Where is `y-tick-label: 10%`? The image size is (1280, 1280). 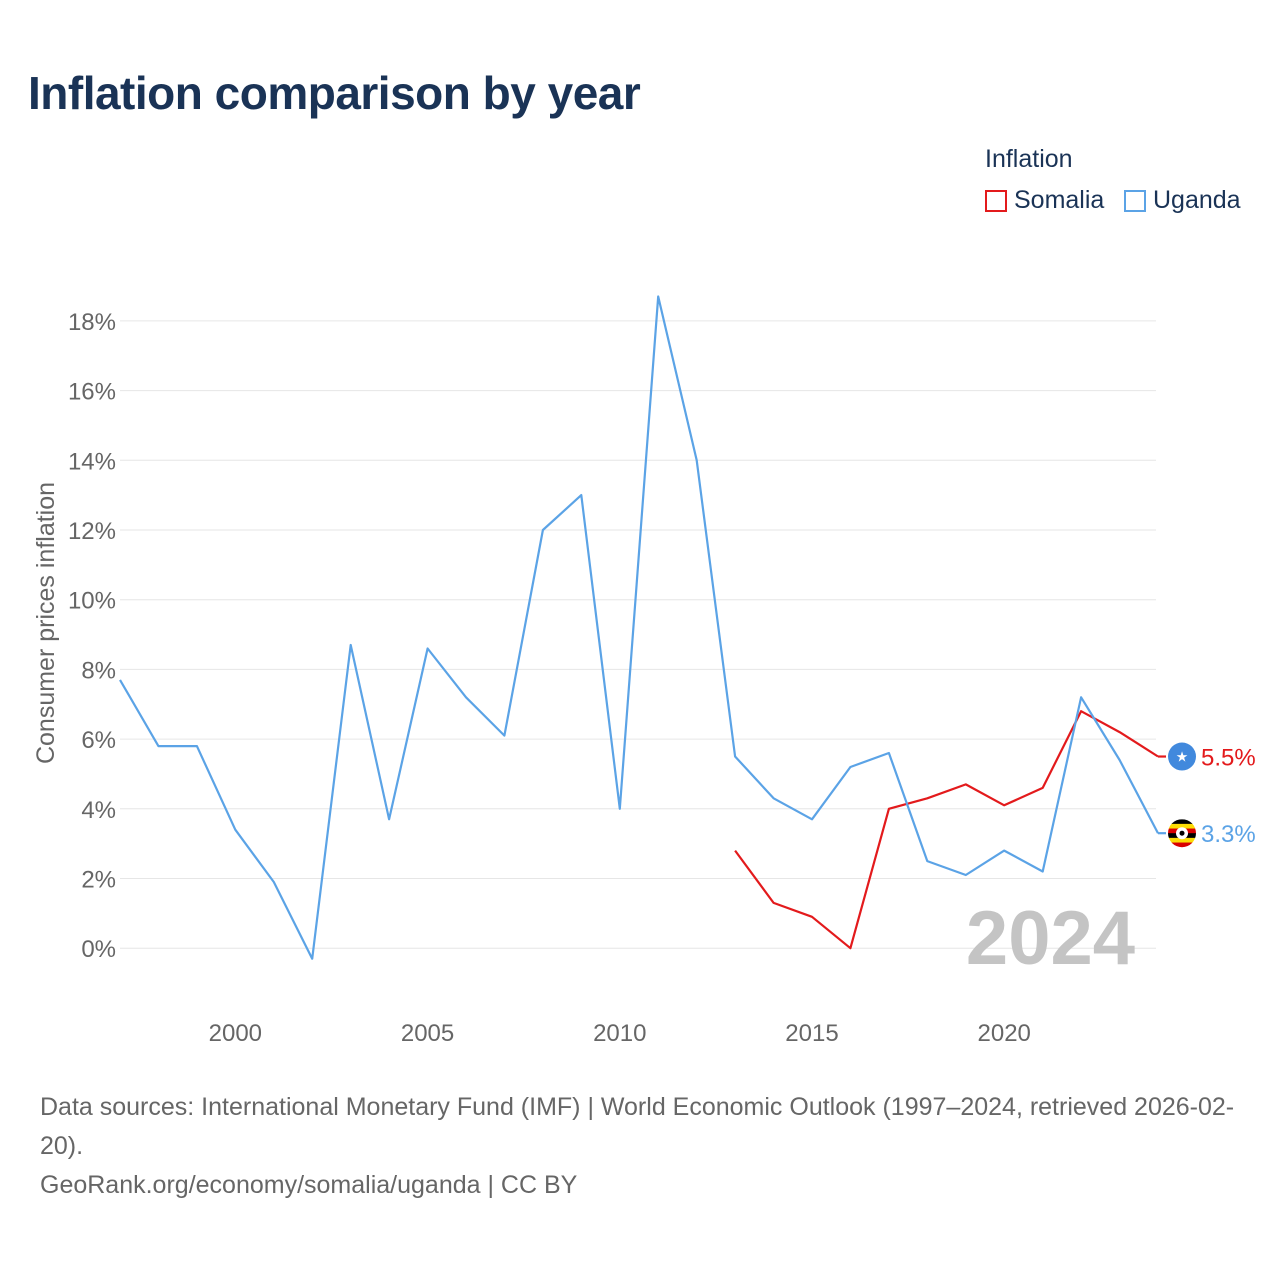
y-tick-label: 10% is located at coordinates (92, 601).